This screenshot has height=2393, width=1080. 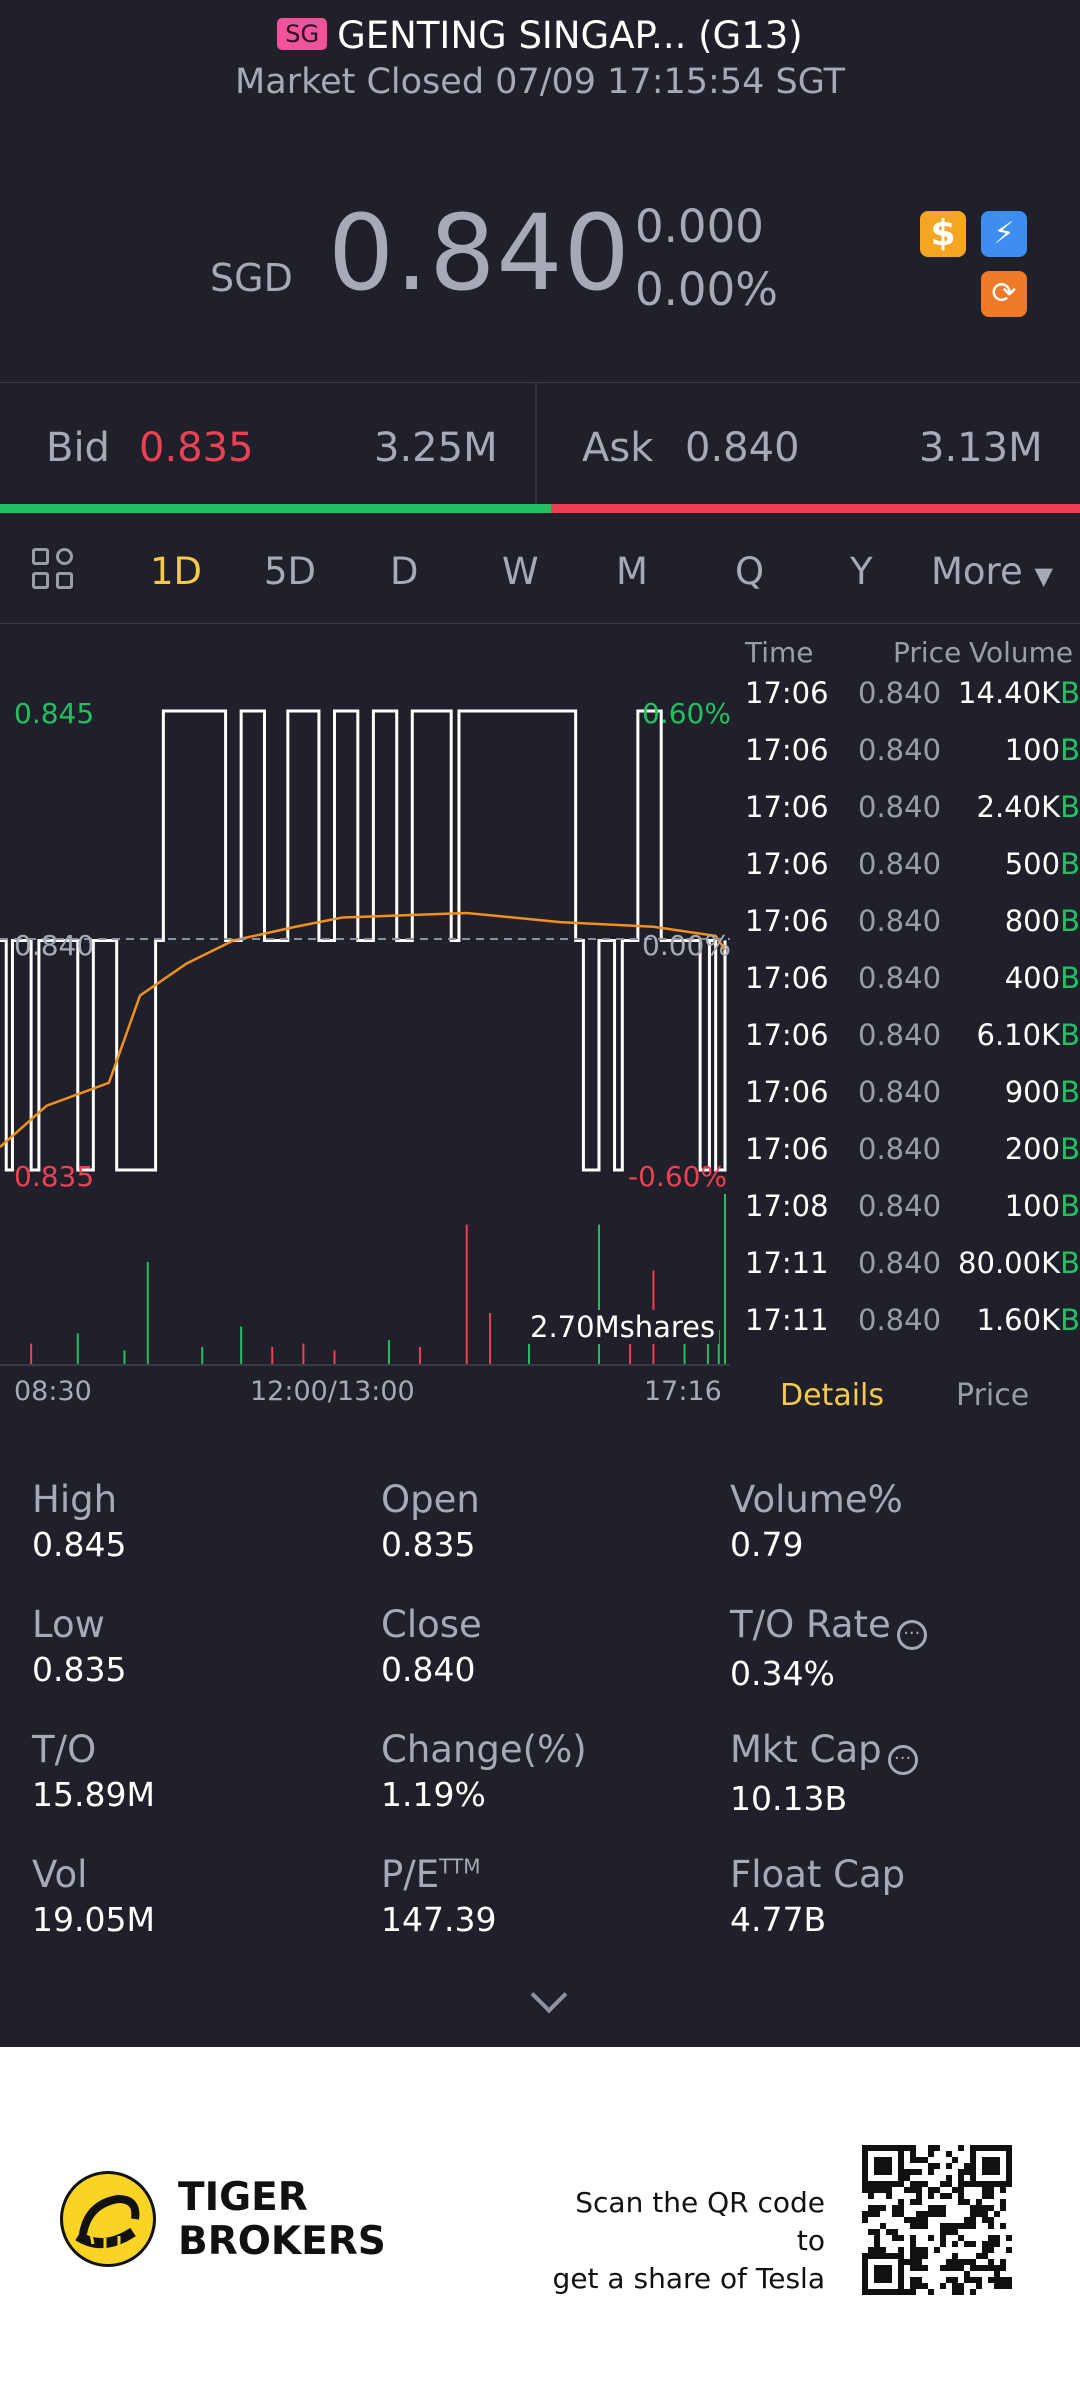 What do you see at coordinates (700, 2221) in the screenshot?
I see `promo-line-1: Scan the QR code to` at bounding box center [700, 2221].